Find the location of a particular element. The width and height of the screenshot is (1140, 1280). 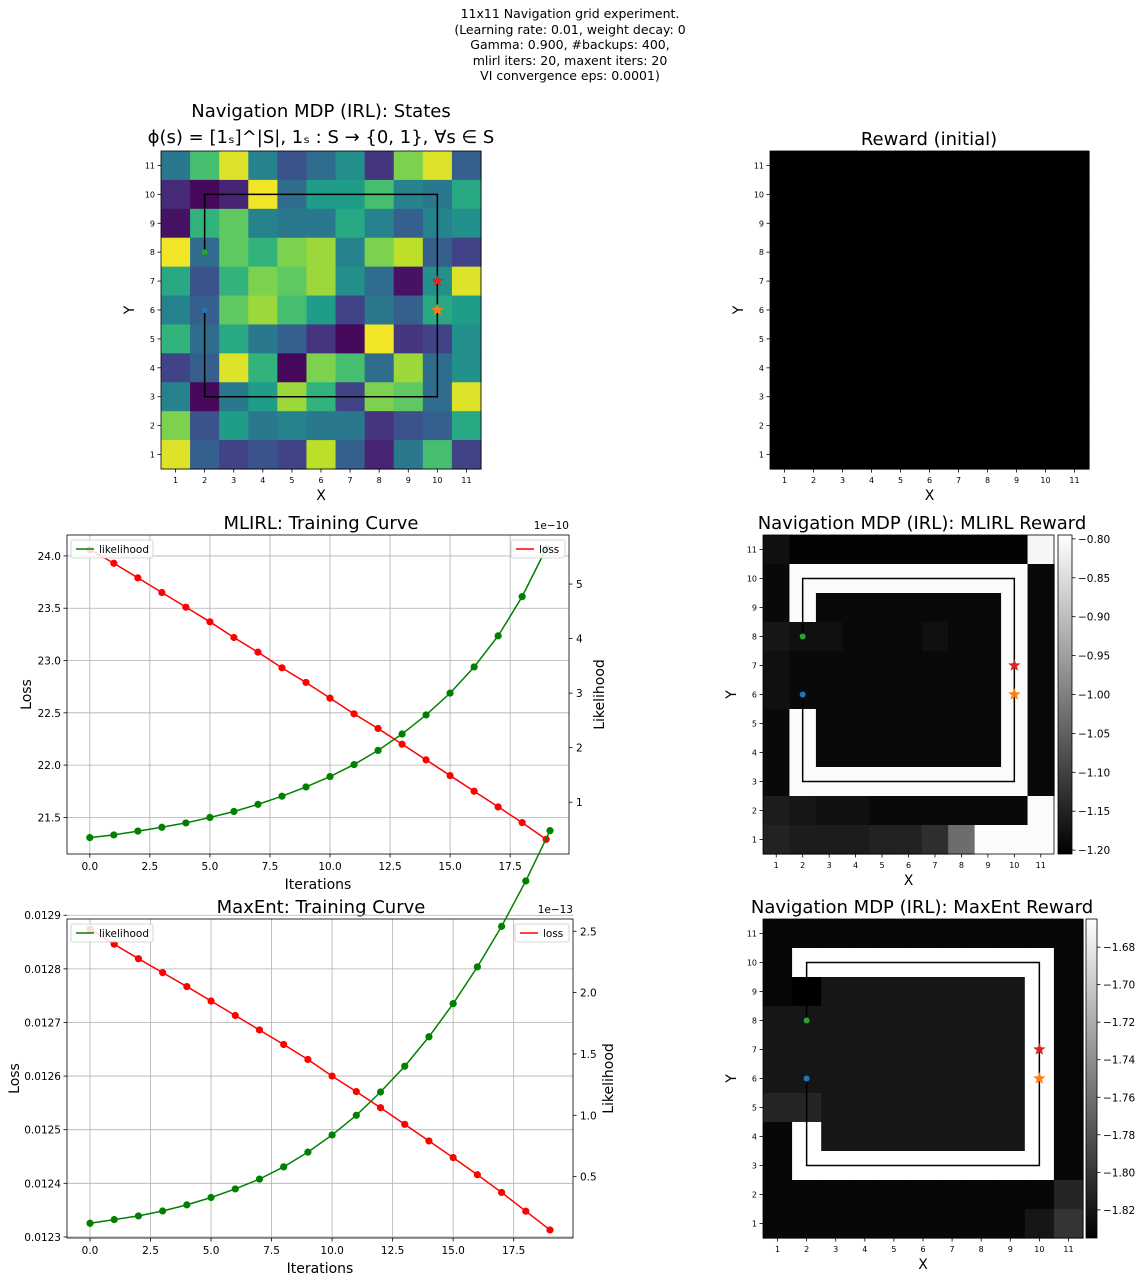

maxent_reward-cbar-label-0: −1.68 is located at coordinates (1119, 948).